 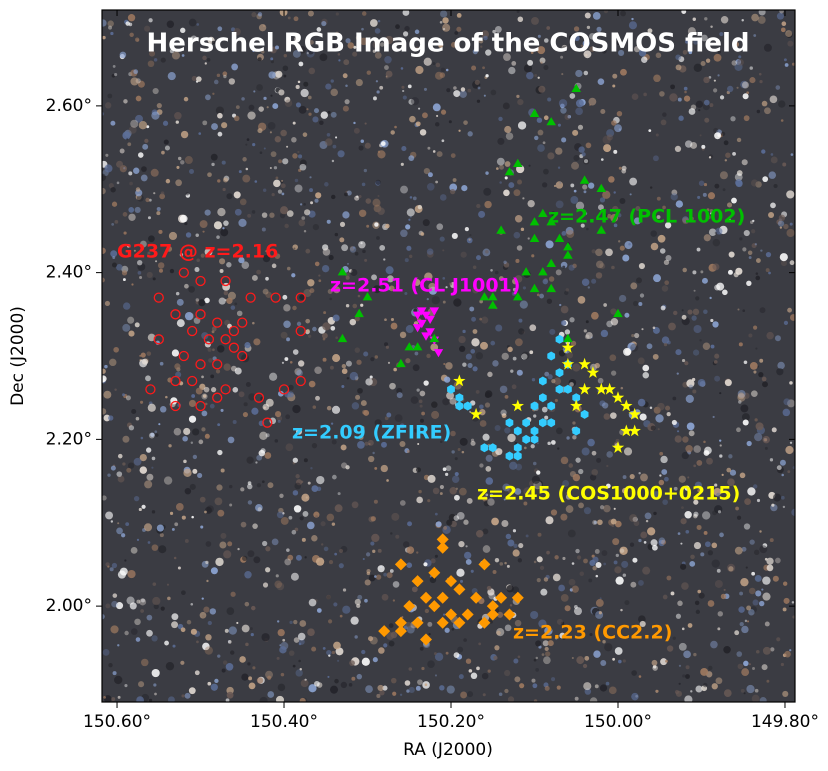 I want to click on annotation: G237 @ z=2.16, so click(x=197, y=252).